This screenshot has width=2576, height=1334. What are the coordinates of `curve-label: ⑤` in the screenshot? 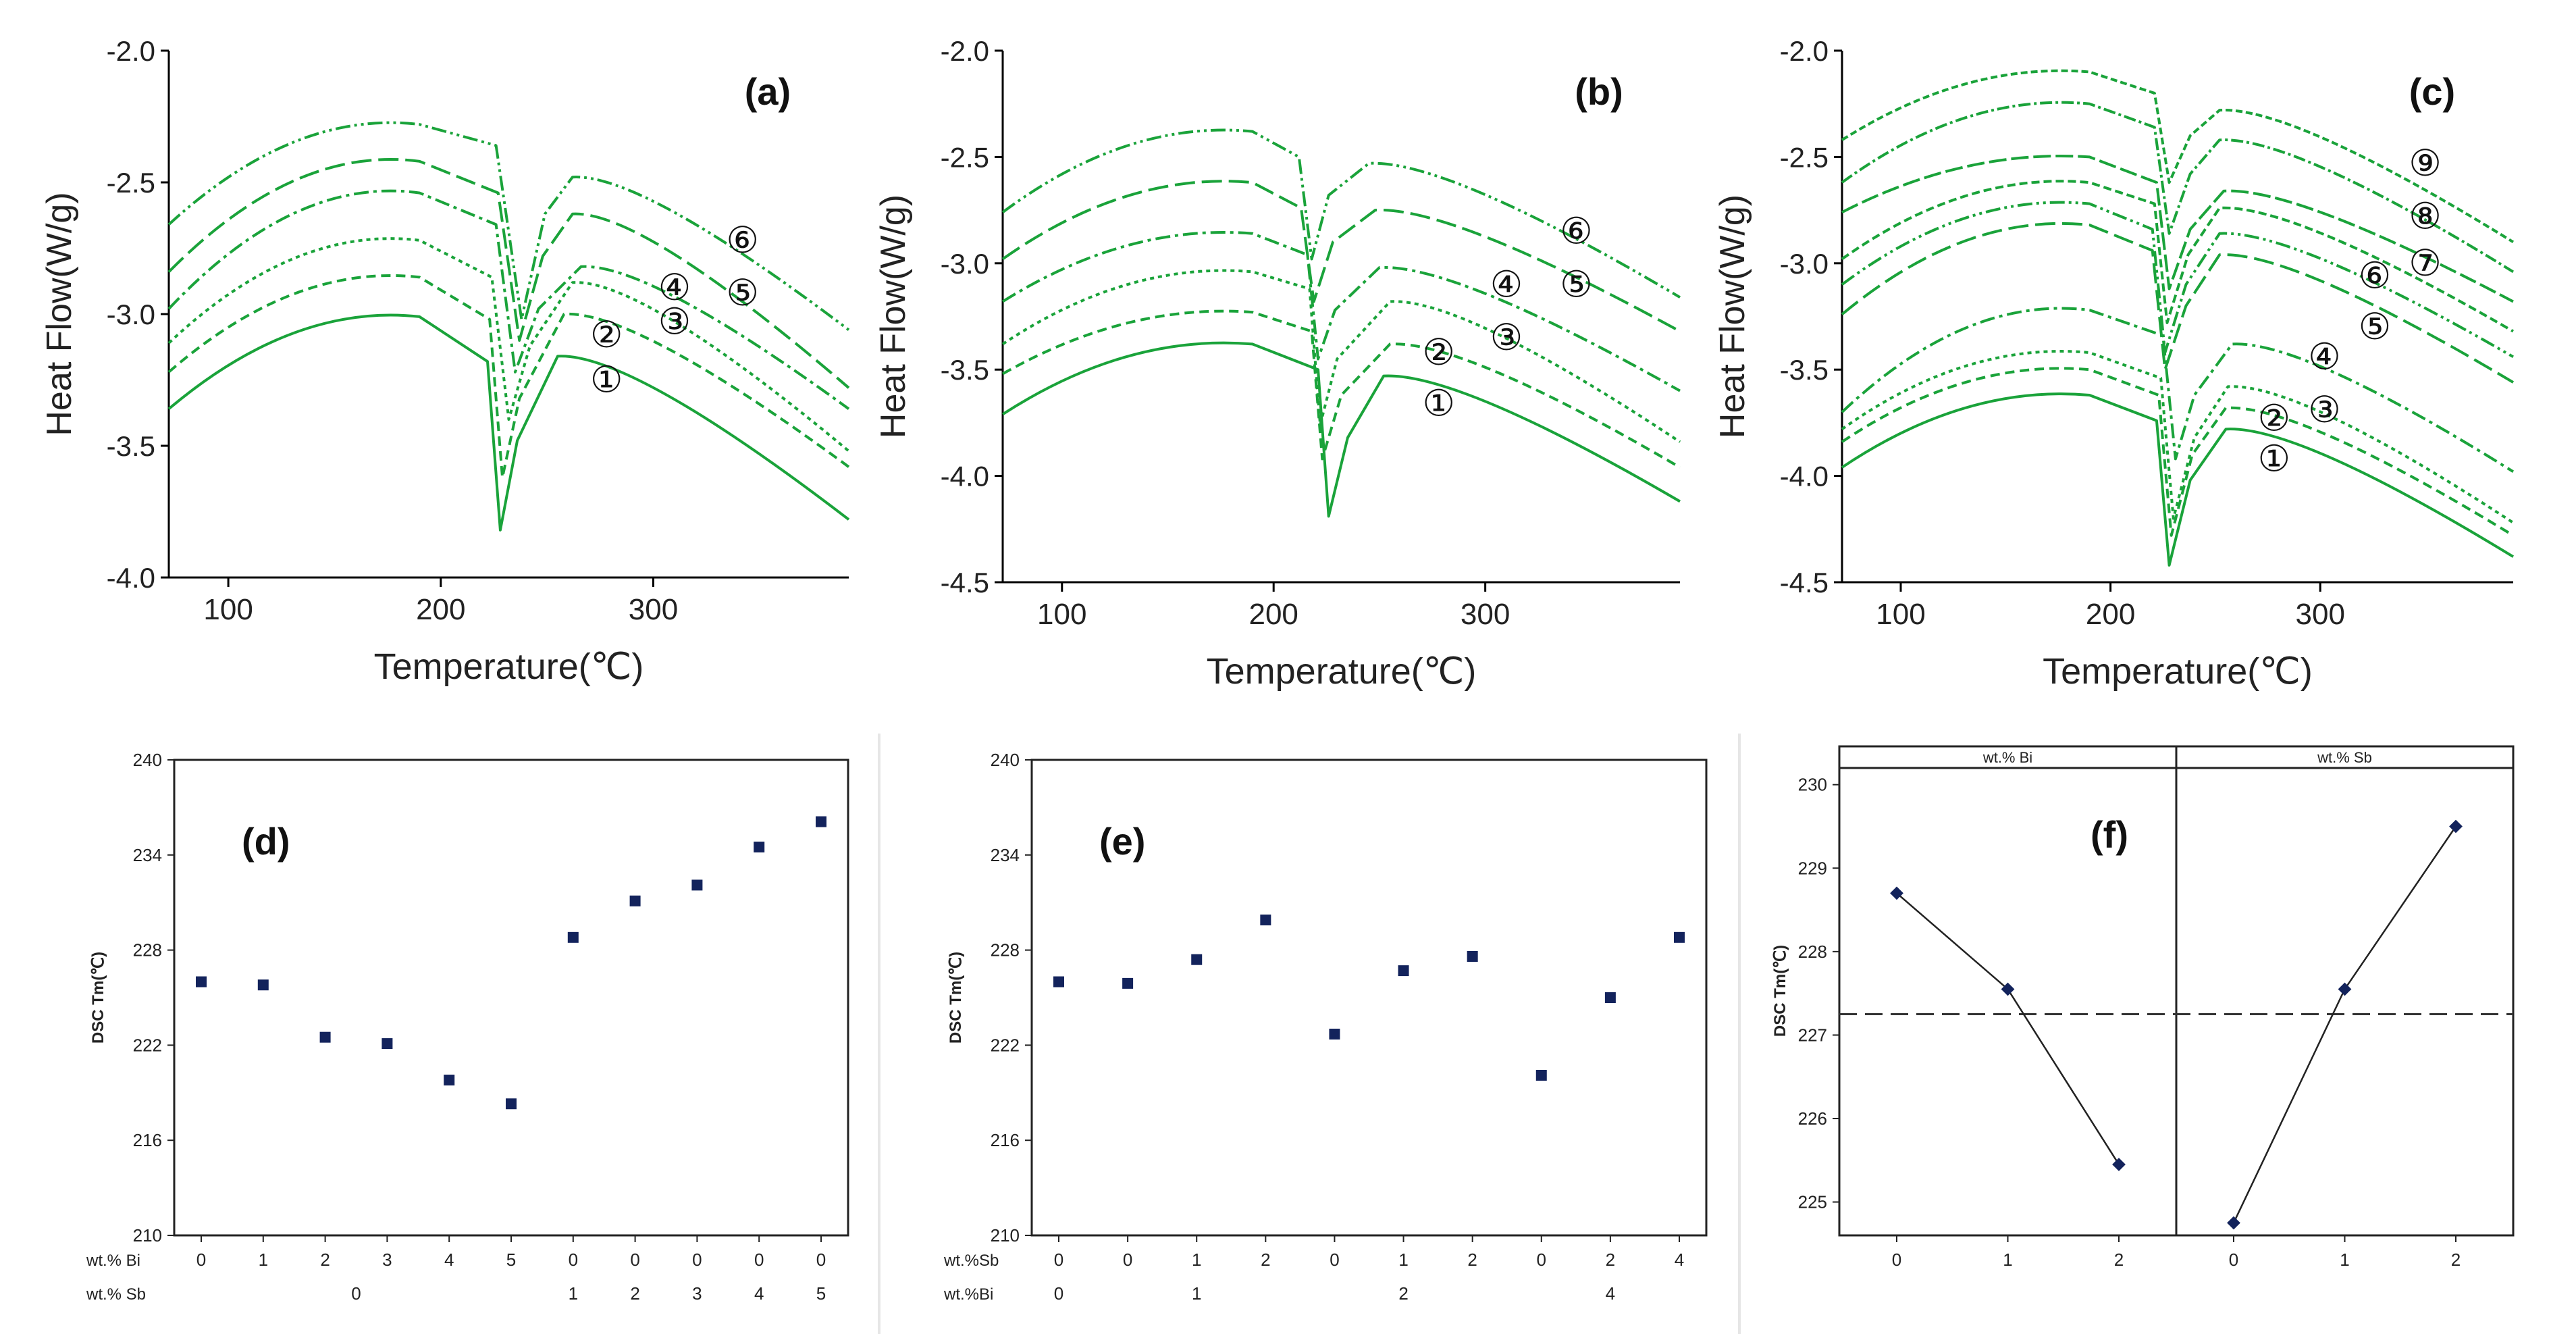 It's located at (742, 293).